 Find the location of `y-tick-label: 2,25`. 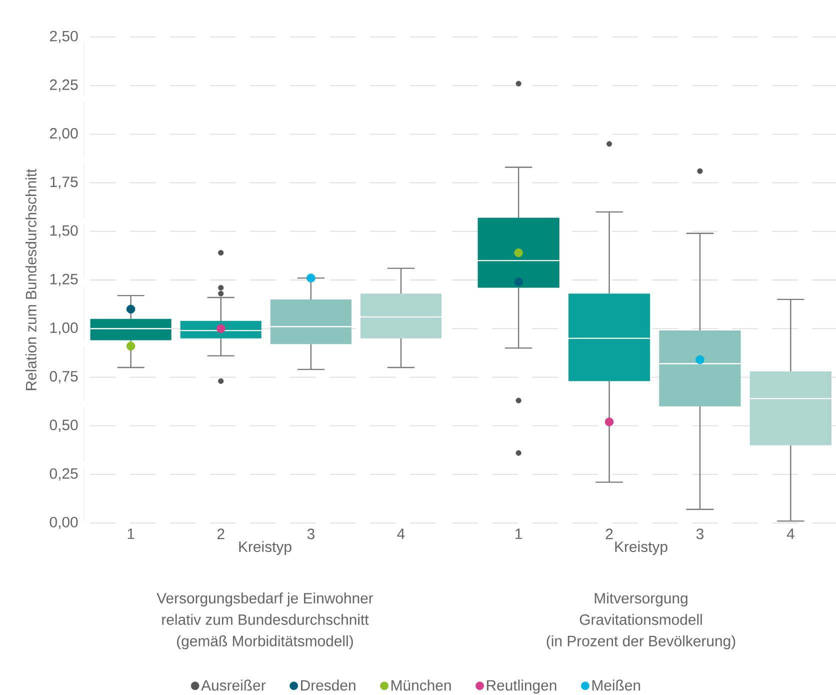

y-tick-label: 2,25 is located at coordinates (64, 85).